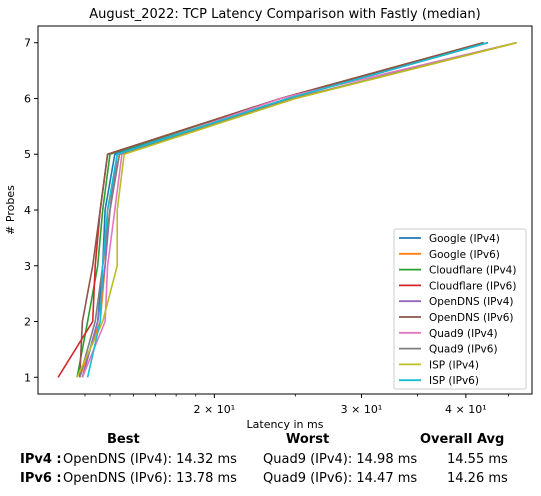  What do you see at coordinates (472, 286) in the screenshot?
I see `legend-label: Cloudflare (IPv6)` at bounding box center [472, 286].